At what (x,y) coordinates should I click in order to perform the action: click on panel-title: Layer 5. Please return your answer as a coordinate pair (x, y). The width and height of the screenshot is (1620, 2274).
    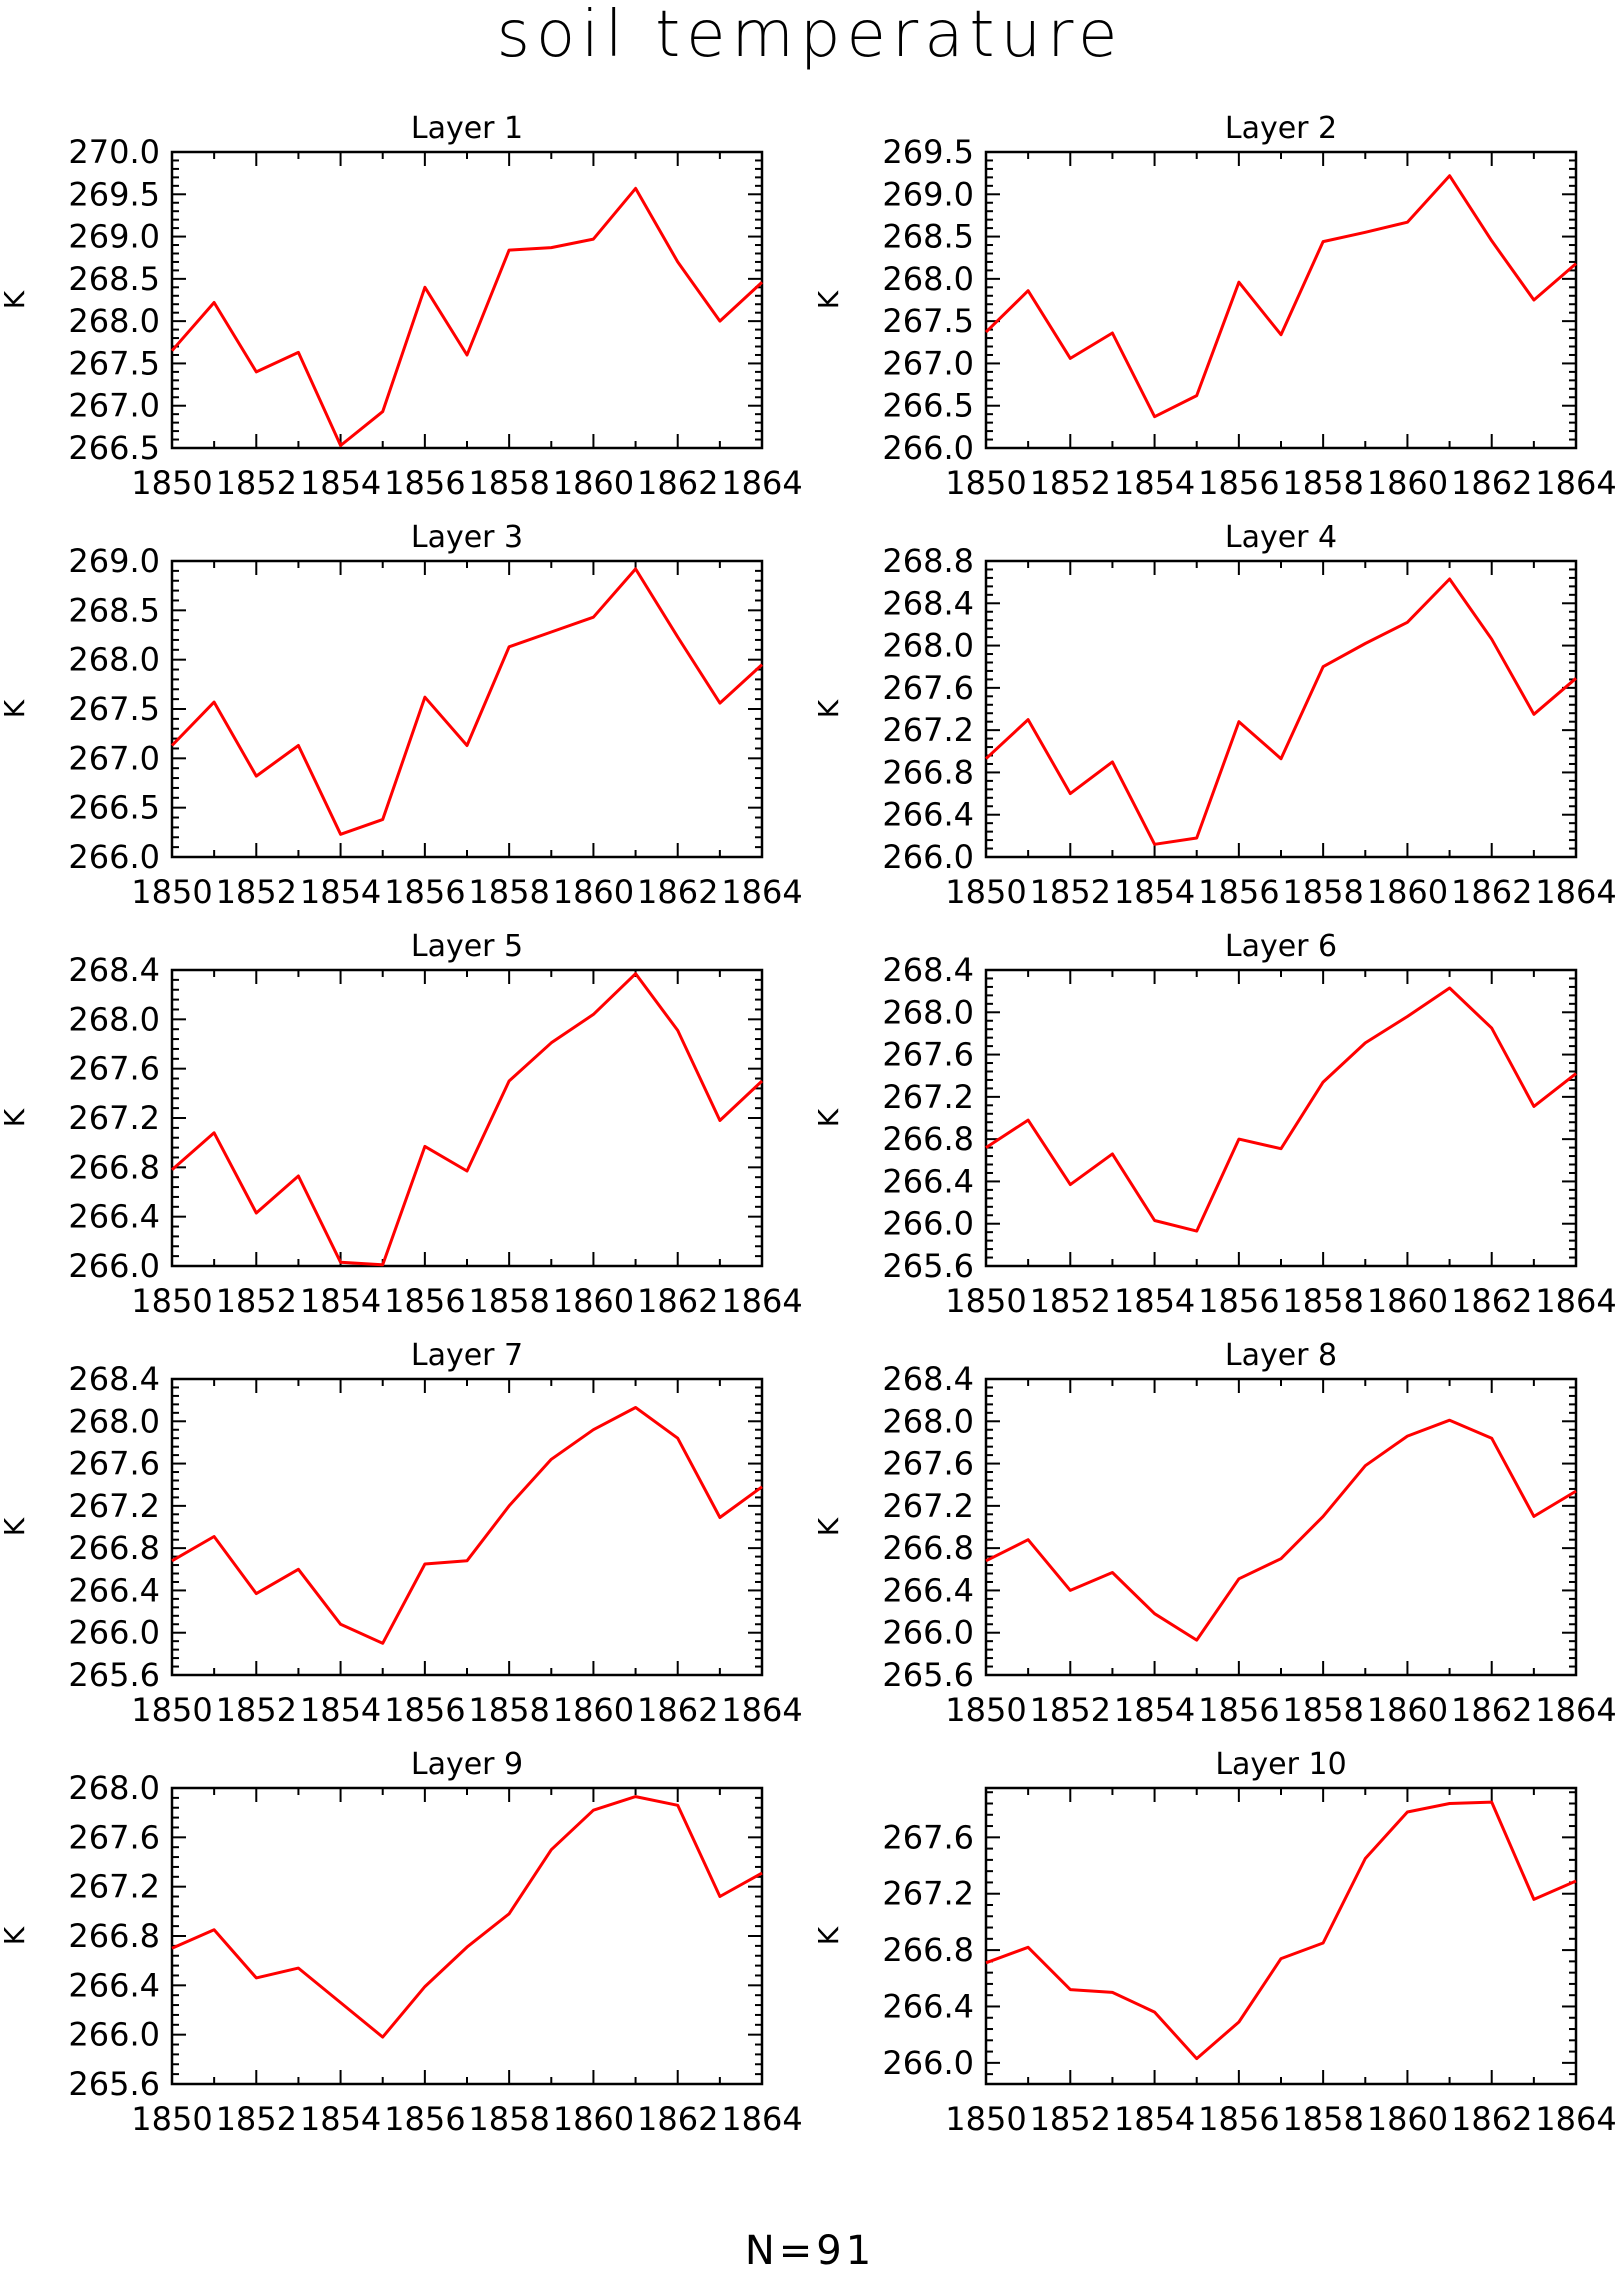
    Looking at the image, I should click on (467, 946).